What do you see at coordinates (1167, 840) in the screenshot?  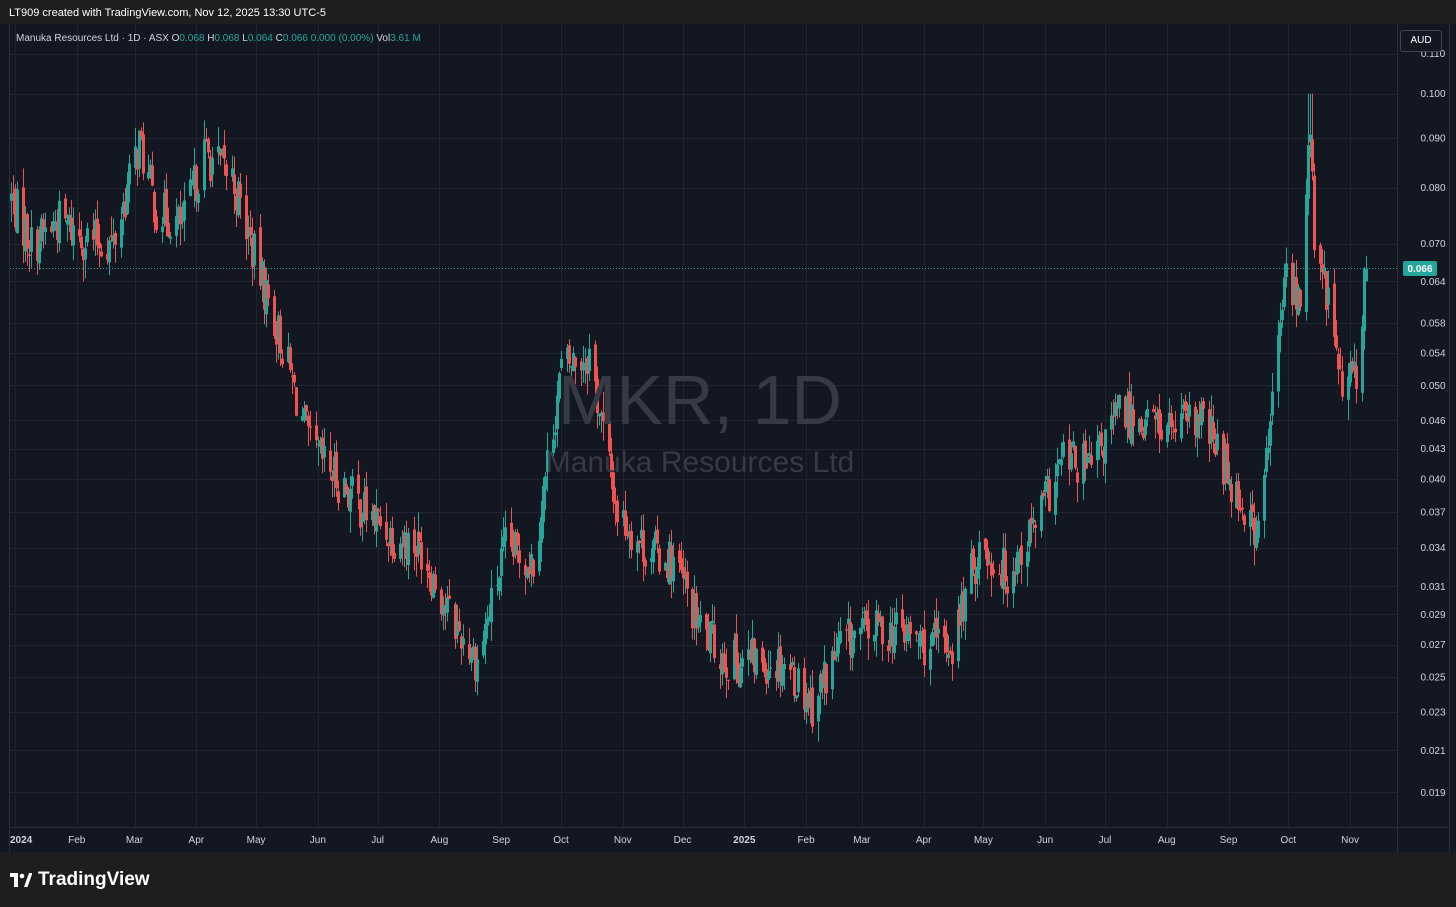 I see `time-tick-label: Aug` at bounding box center [1167, 840].